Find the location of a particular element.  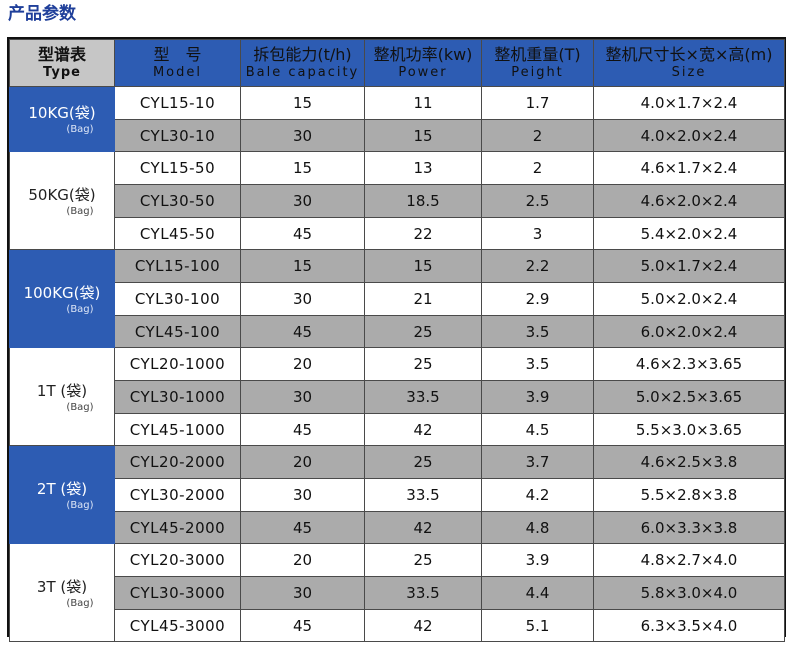

cell-weight: 2.2 is located at coordinates (537, 266).